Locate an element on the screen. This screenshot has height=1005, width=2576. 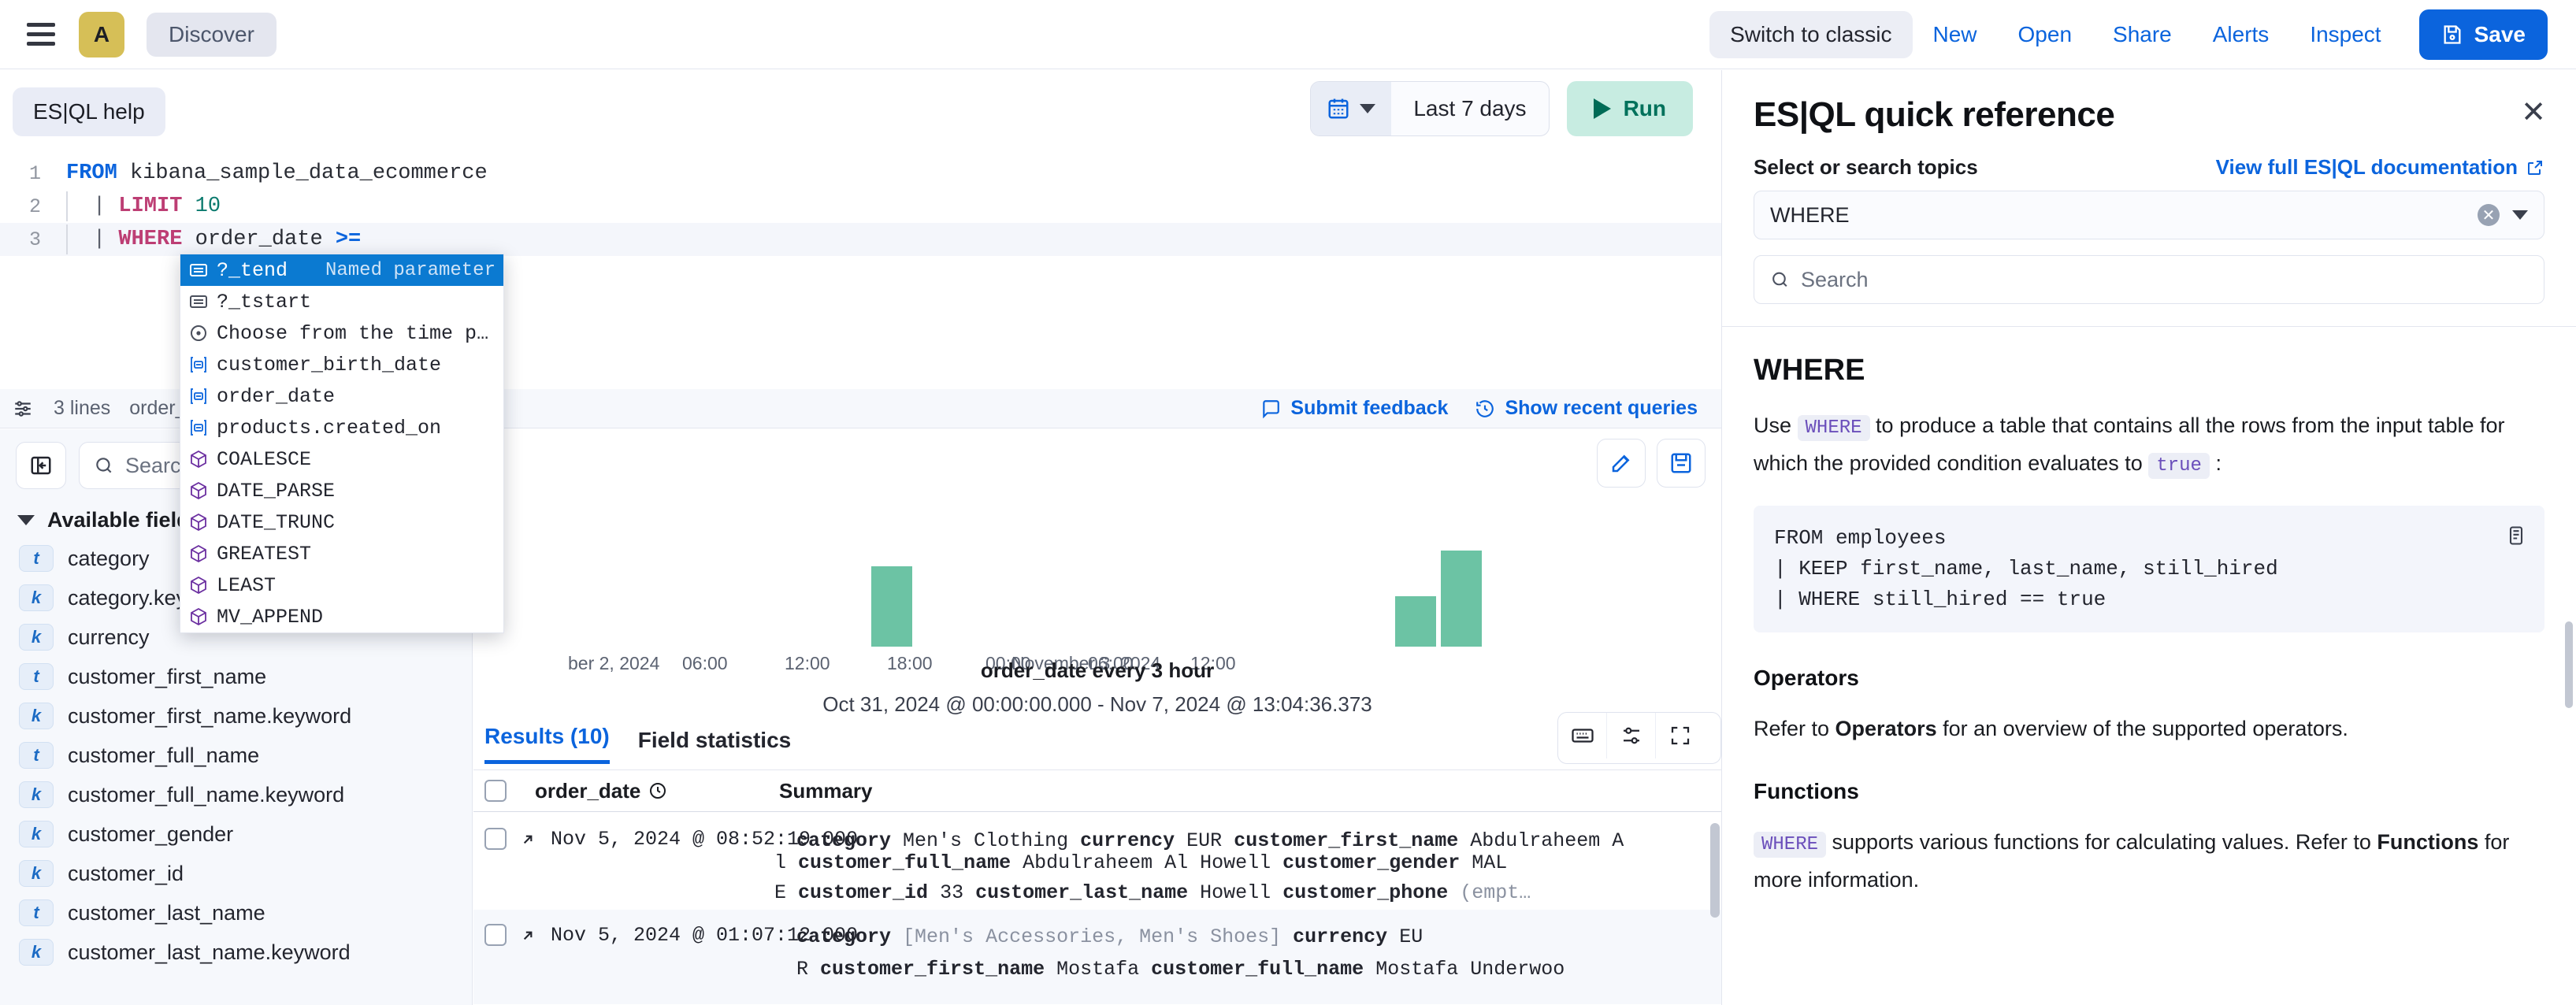
field-name: customer_full_name is located at coordinates (164, 755).